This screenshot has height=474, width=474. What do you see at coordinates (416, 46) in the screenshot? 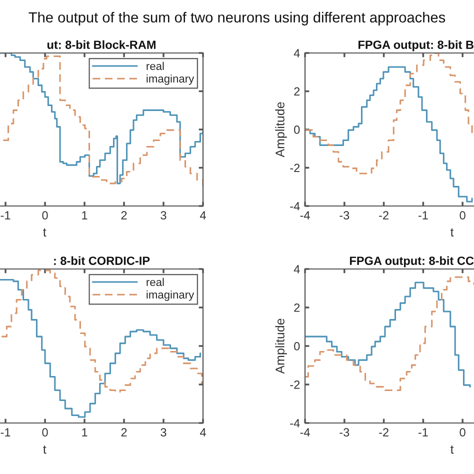
I see `chart-title: FPGA output: 8-bit B` at bounding box center [416, 46].